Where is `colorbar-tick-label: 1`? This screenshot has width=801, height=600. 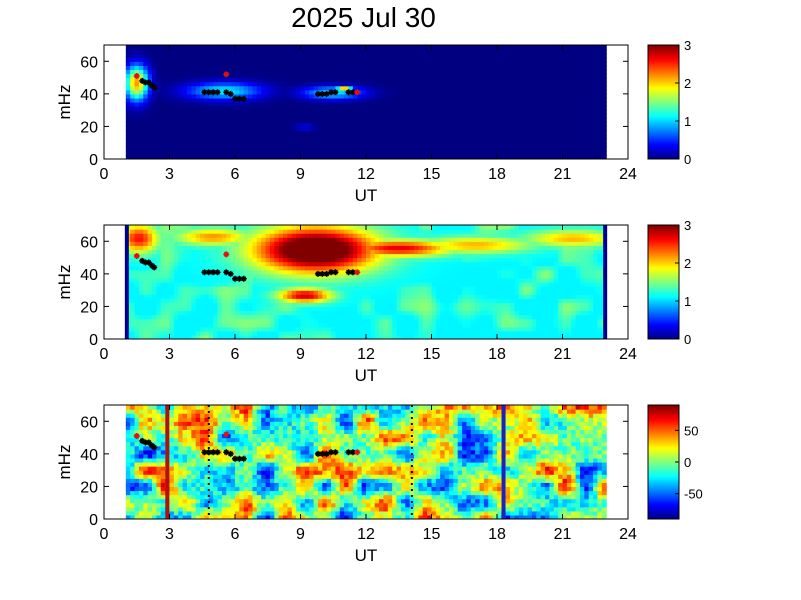
colorbar-tick-label: 1 is located at coordinates (687, 121).